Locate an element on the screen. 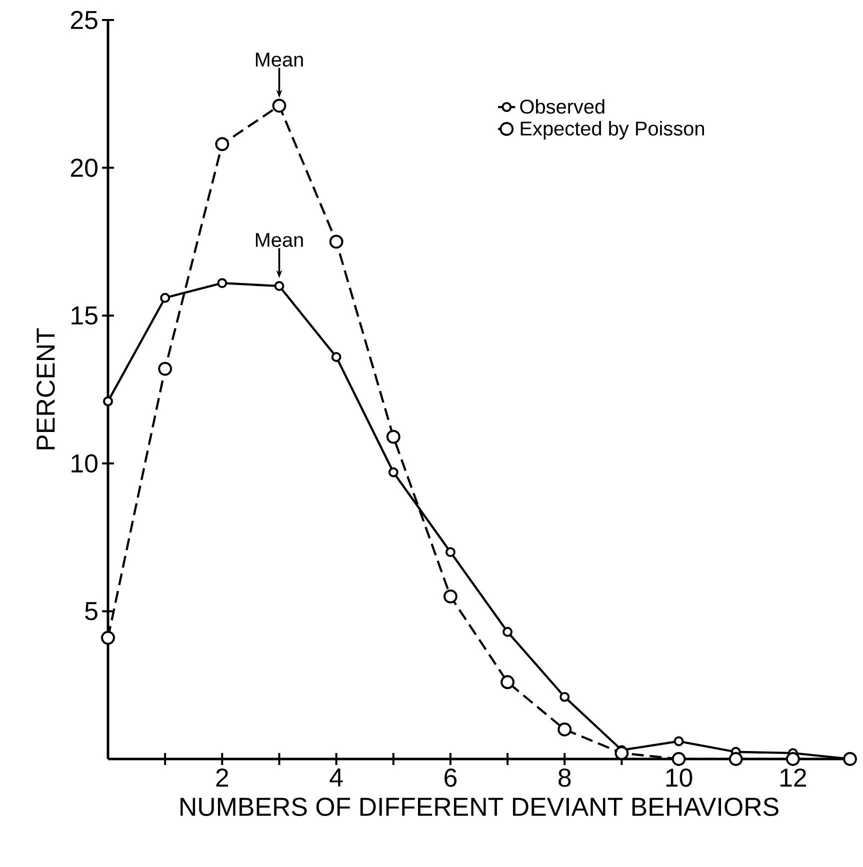 The image size is (863, 867). y-tick-label: 20 is located at coordinates (84, 167).